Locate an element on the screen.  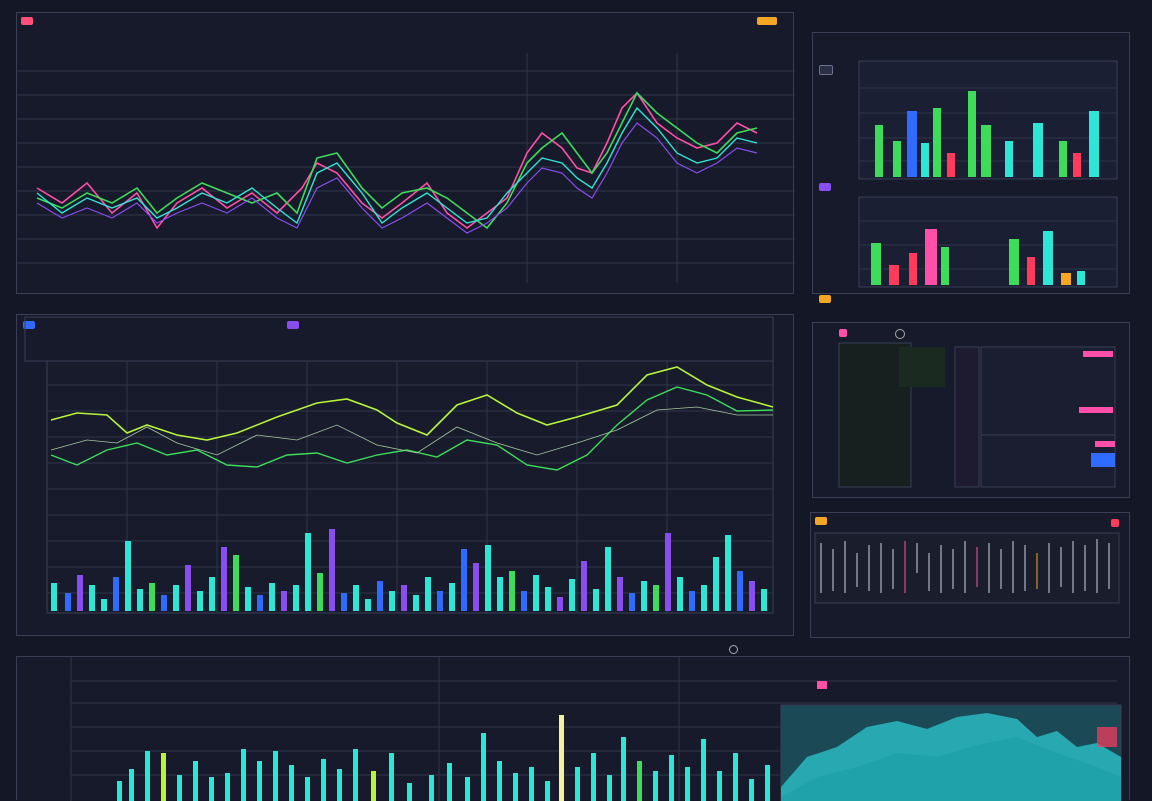
top-right-bar-chart is located at coordinates (988, 174).